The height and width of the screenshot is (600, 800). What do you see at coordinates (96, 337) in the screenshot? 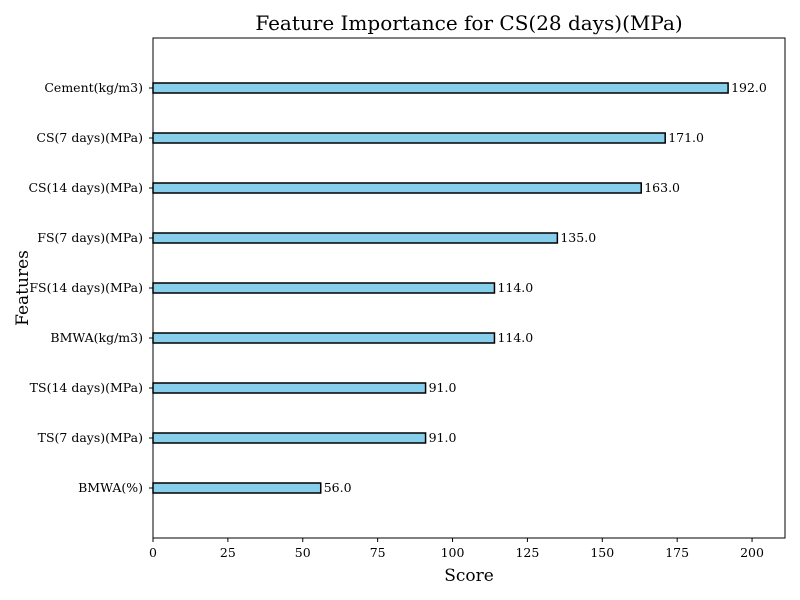
I see `y-tick-label: BMWA(kg/m3)` at bounding box center [96, 337].